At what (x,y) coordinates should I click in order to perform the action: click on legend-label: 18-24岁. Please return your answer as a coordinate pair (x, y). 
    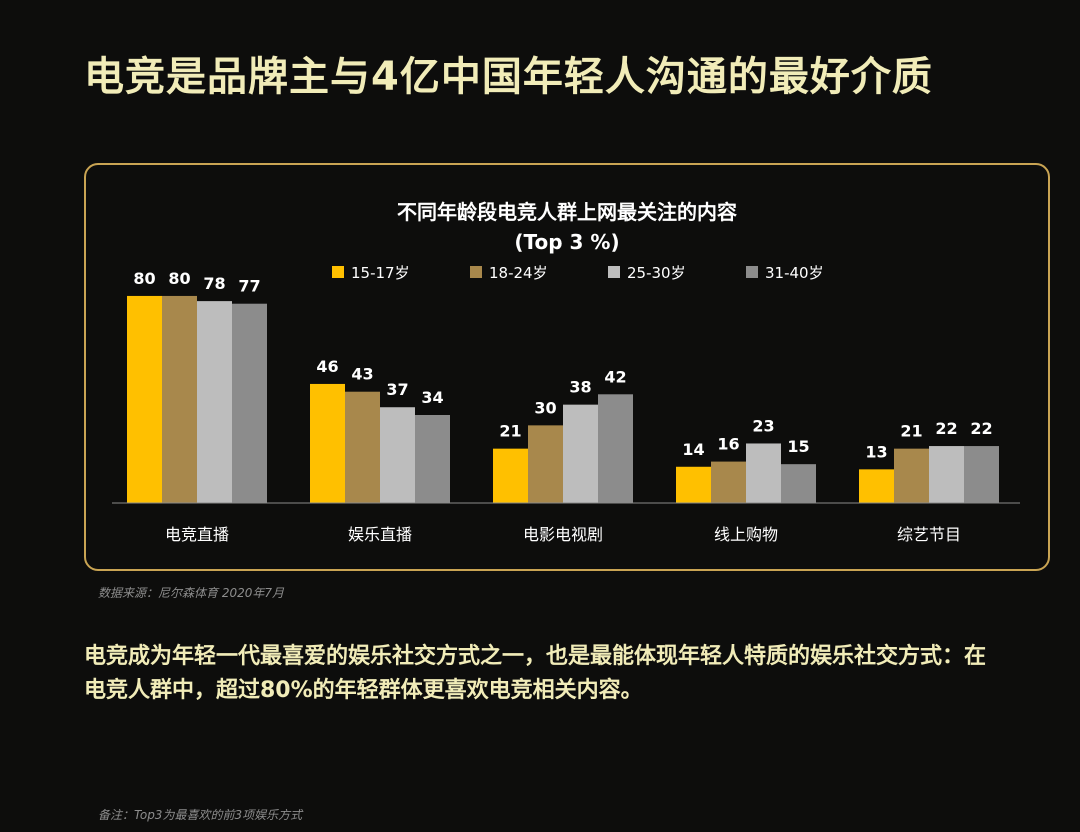
    Looking at the image, I should click on (518, 273).